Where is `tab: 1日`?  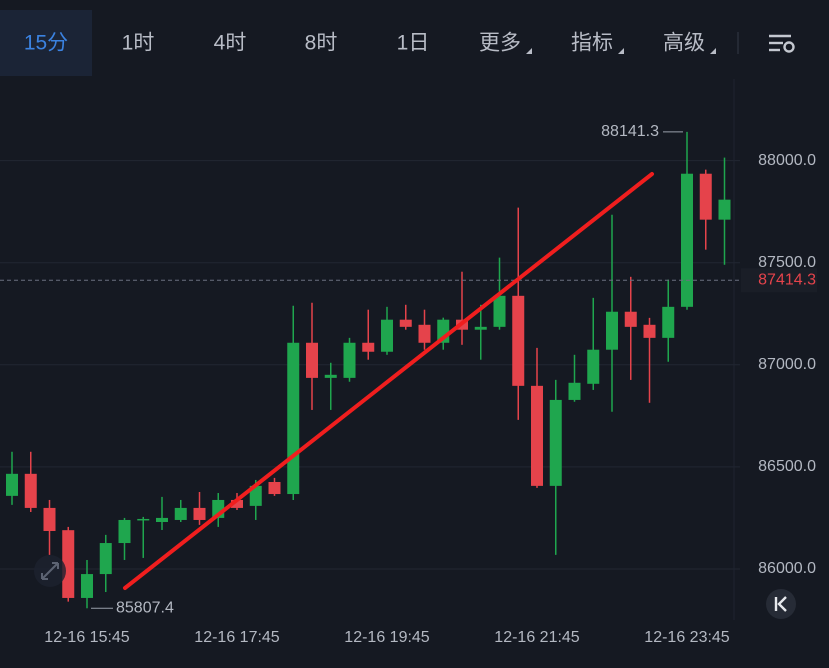 tab: 1日 is located at coordinates (413, 43).